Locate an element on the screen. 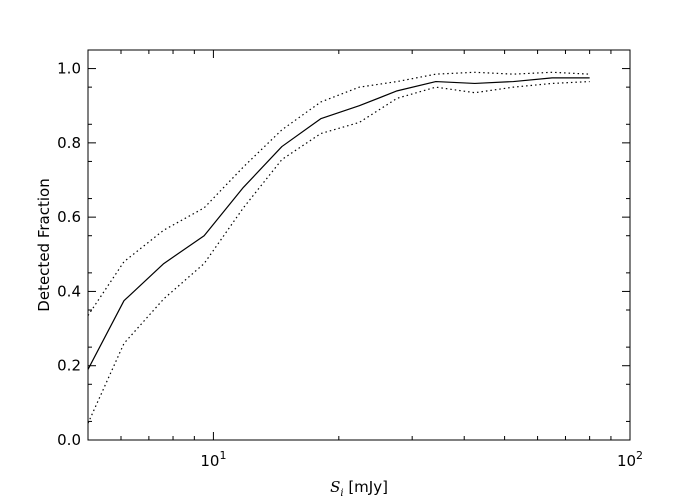 The height and width of the screenshot is (500, 700). x-axis-label-symbol: S is located at coordinates (335, 487).